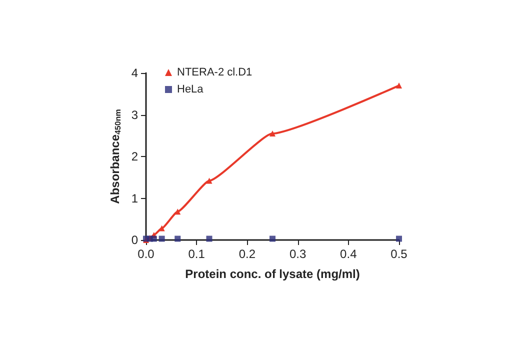  Describe the element at coordinates (134, 73) in the screenshot. I see `y-tick-label: 4` at that location.